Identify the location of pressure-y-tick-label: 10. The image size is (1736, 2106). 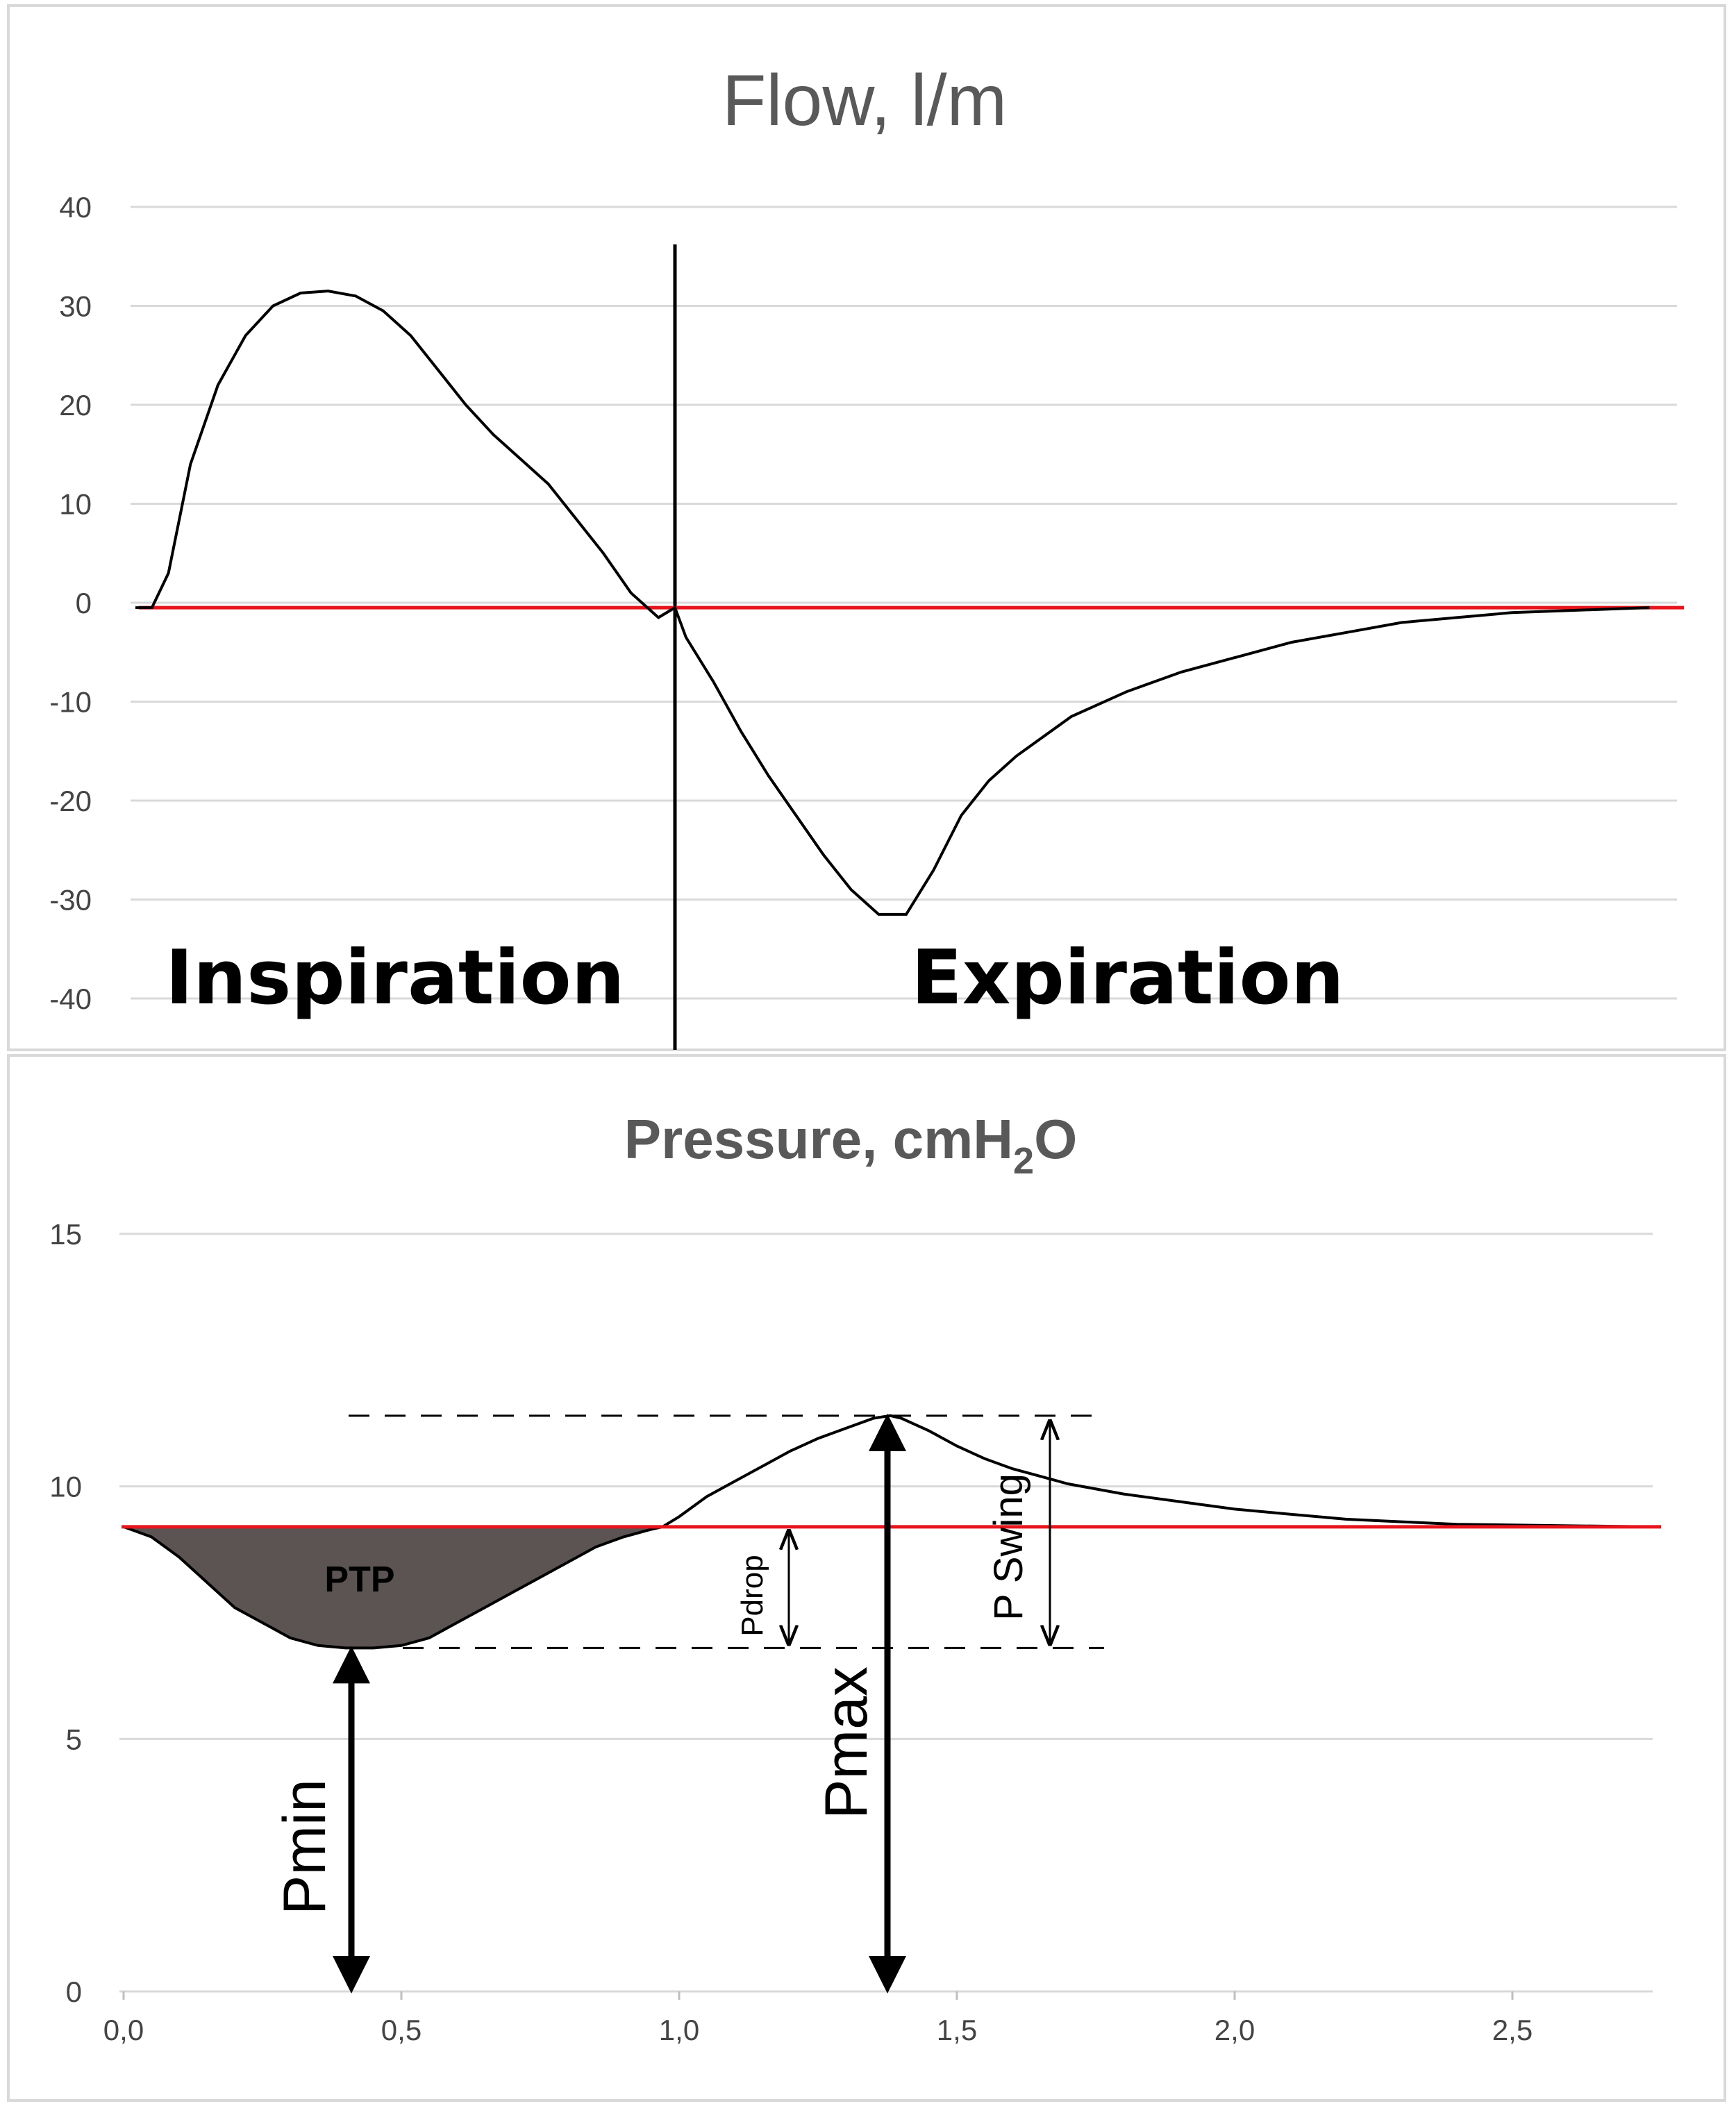
(65, 1487).